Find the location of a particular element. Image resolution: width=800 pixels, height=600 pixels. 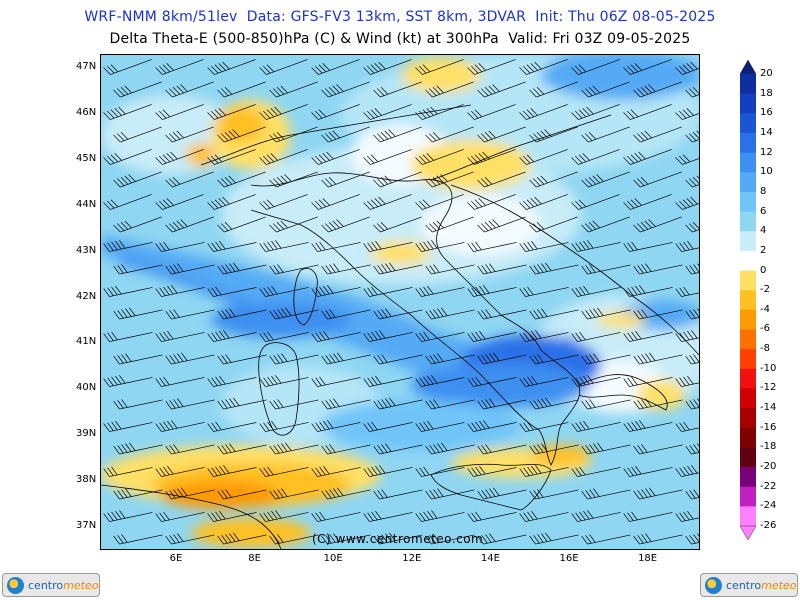

colorbar is located at coordinates (748, 300).